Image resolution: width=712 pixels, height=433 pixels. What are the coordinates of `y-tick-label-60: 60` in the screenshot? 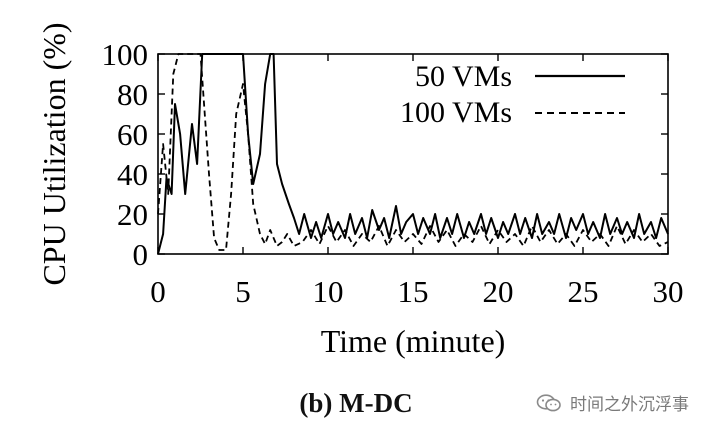 It's located at (132, 134).